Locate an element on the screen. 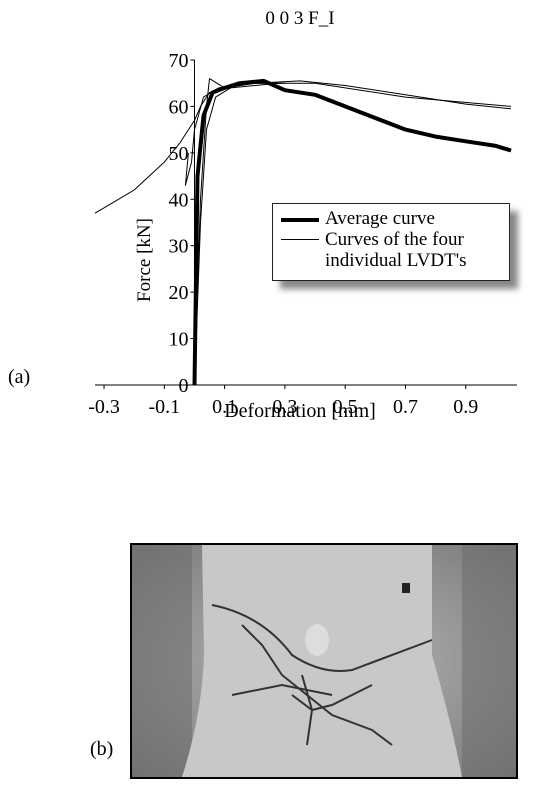 Image resolution: width=533 pixels, height=789 pixels. y-axis-label: Force [kN] is located at coordinates (144, 260).